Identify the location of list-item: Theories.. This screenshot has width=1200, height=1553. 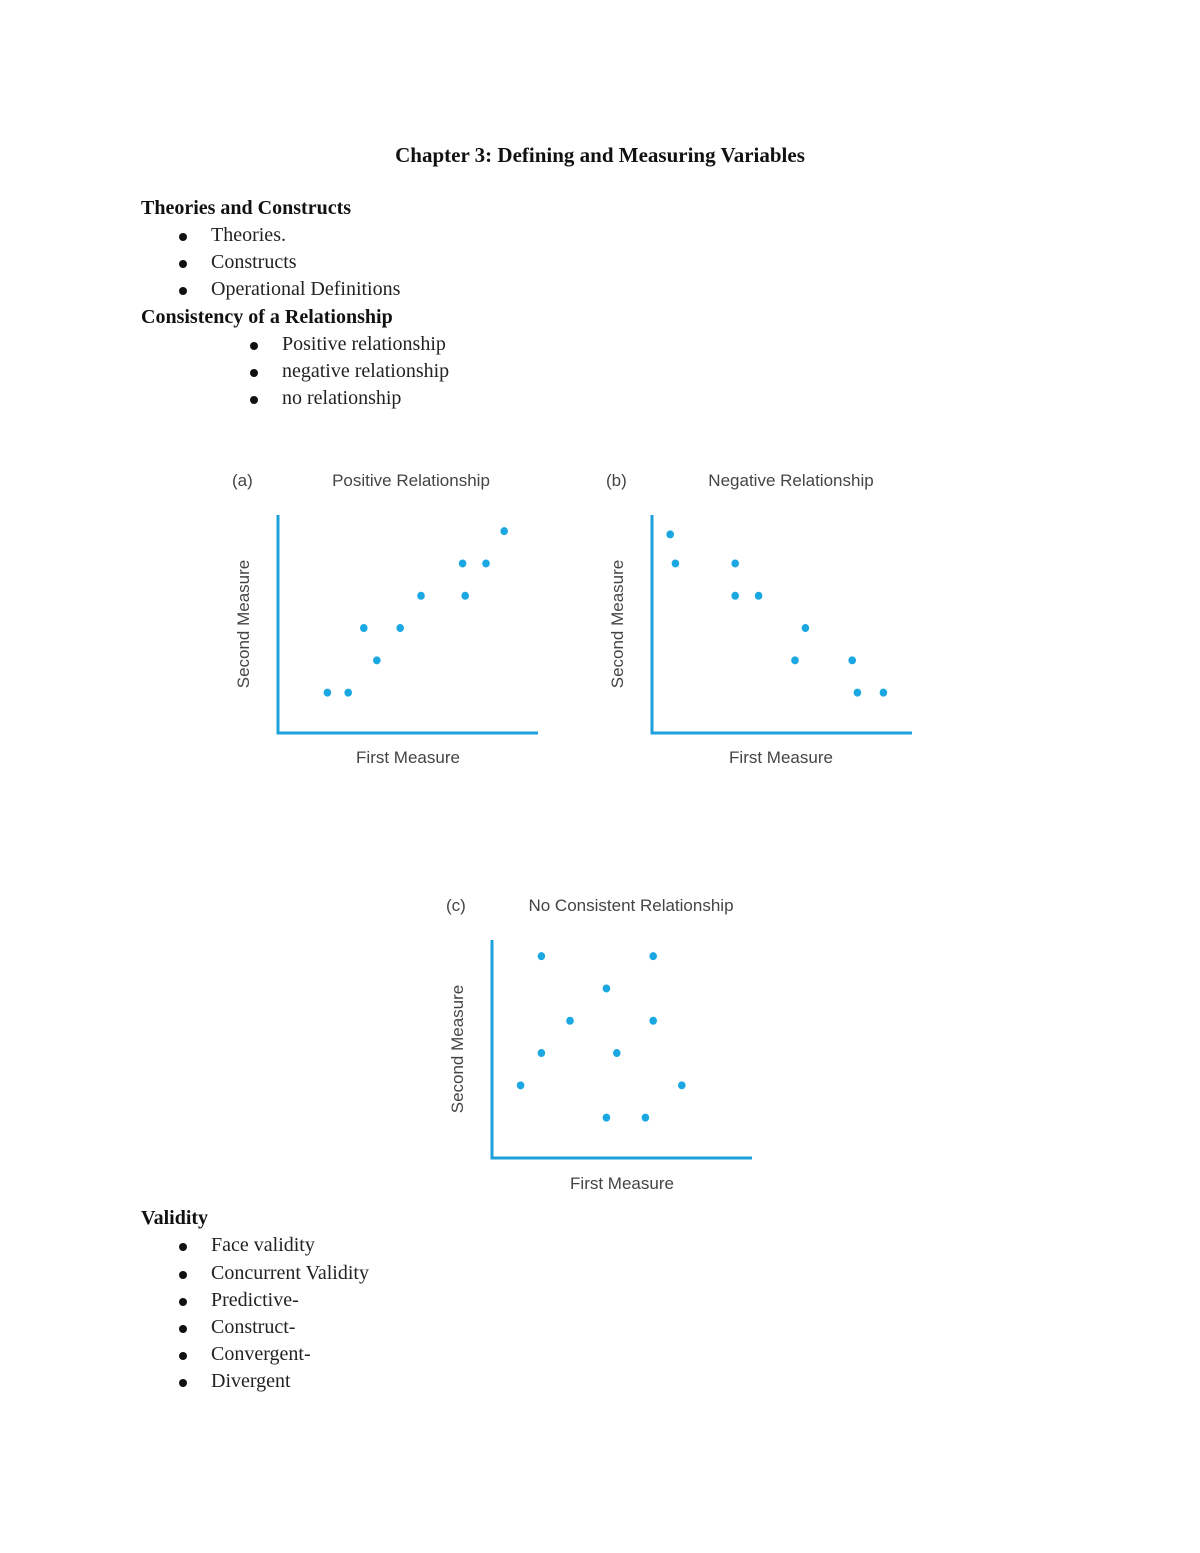
(232, 235).